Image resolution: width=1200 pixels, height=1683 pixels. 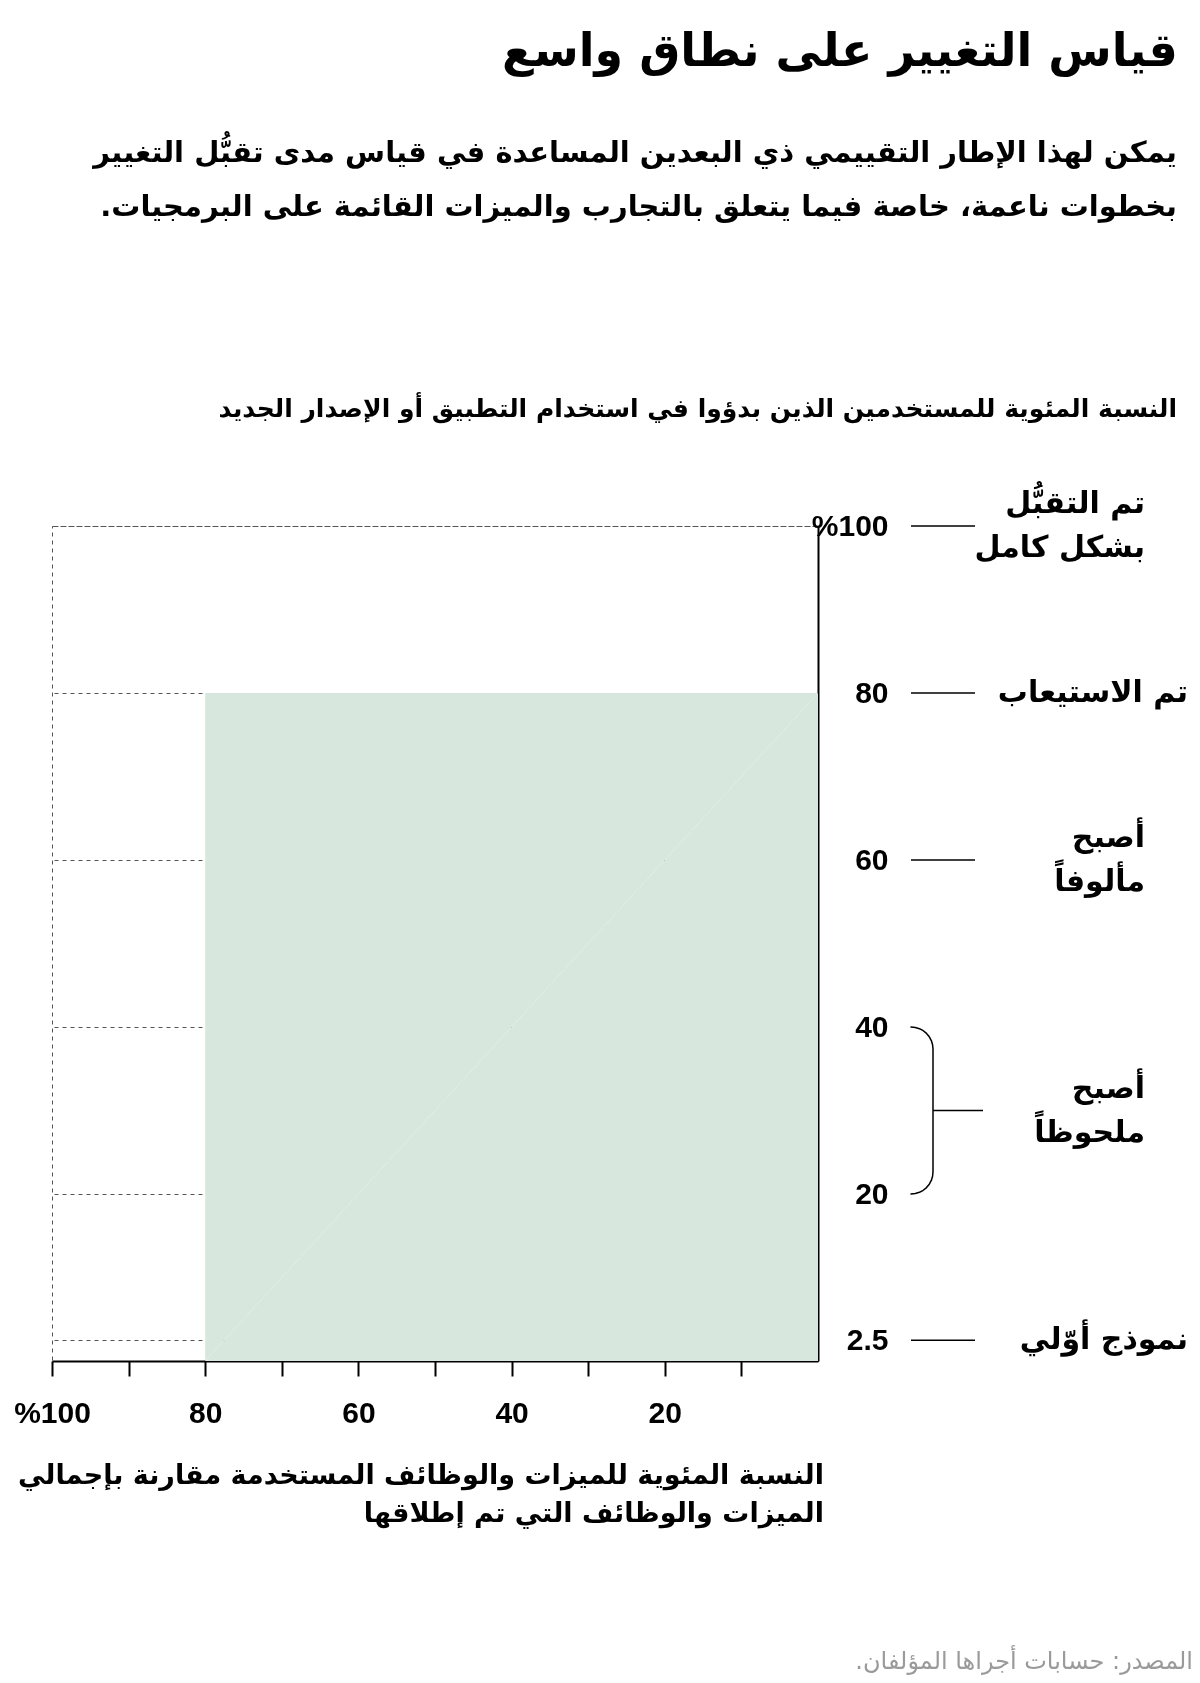 I want to click on text: أصبح مألوفاً, so click(x=1099, y=857).